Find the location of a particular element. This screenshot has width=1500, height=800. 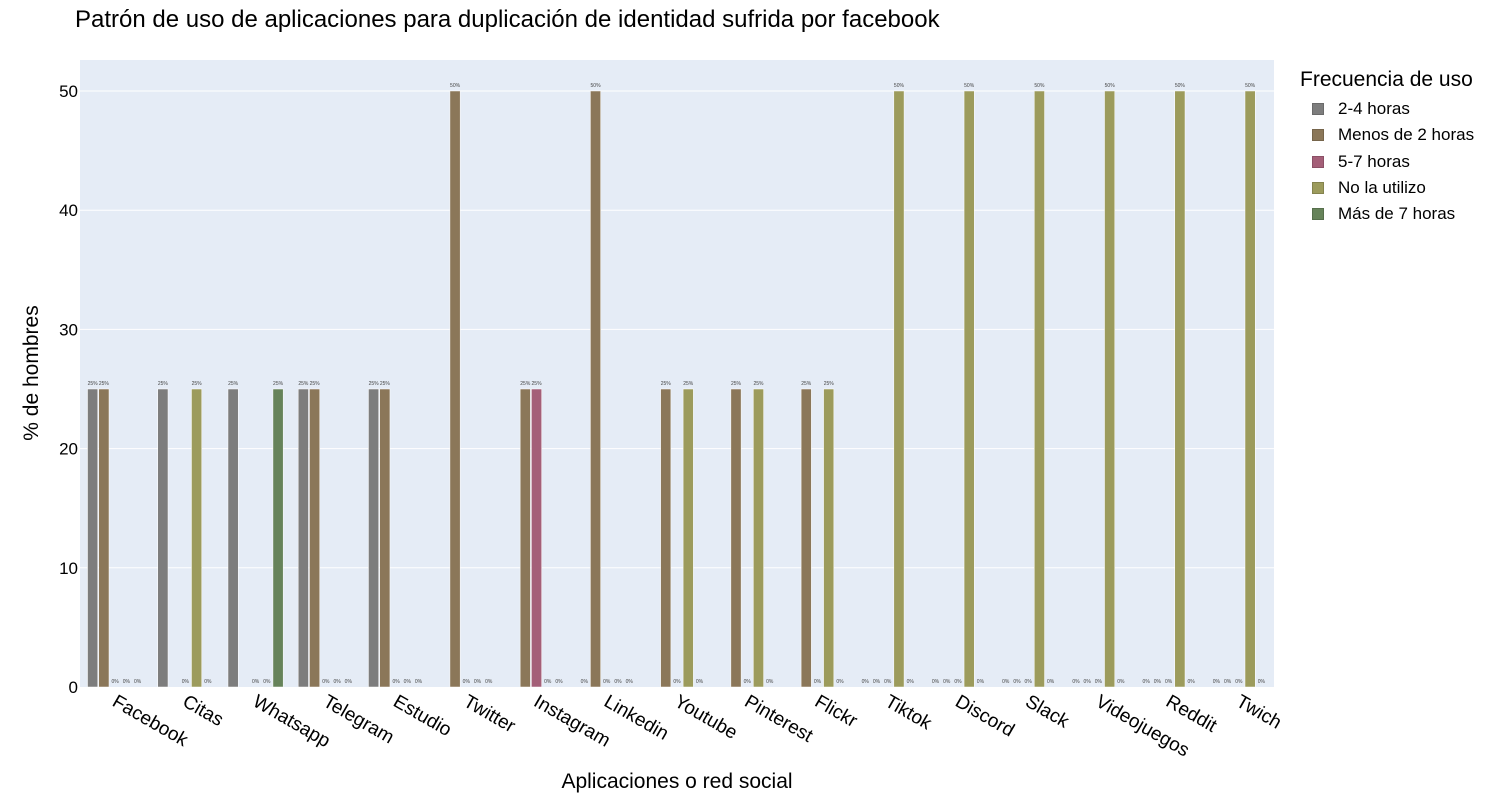

legend-label: 5-7 horas is located at coordinates (1374, 161).